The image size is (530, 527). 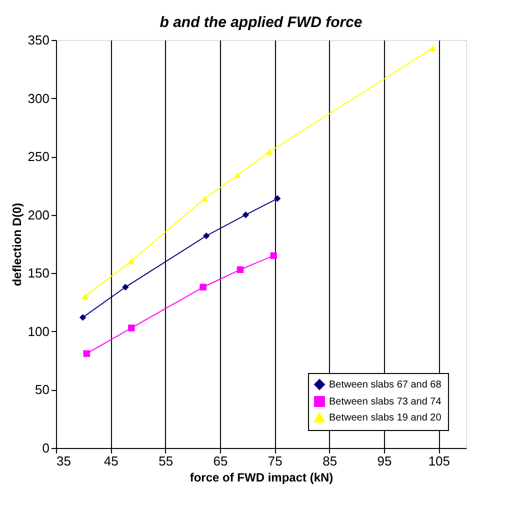 What do you see at coordinates (330, 461) in the screenshot?
I see `x-tick-label: 85` at bounding box center [330, 461].